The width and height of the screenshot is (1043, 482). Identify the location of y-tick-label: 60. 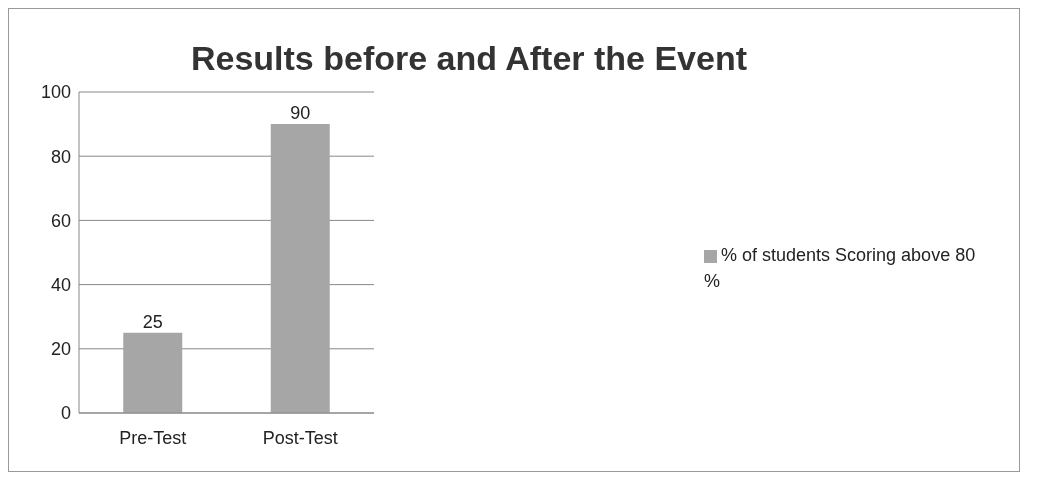
(60, 220).